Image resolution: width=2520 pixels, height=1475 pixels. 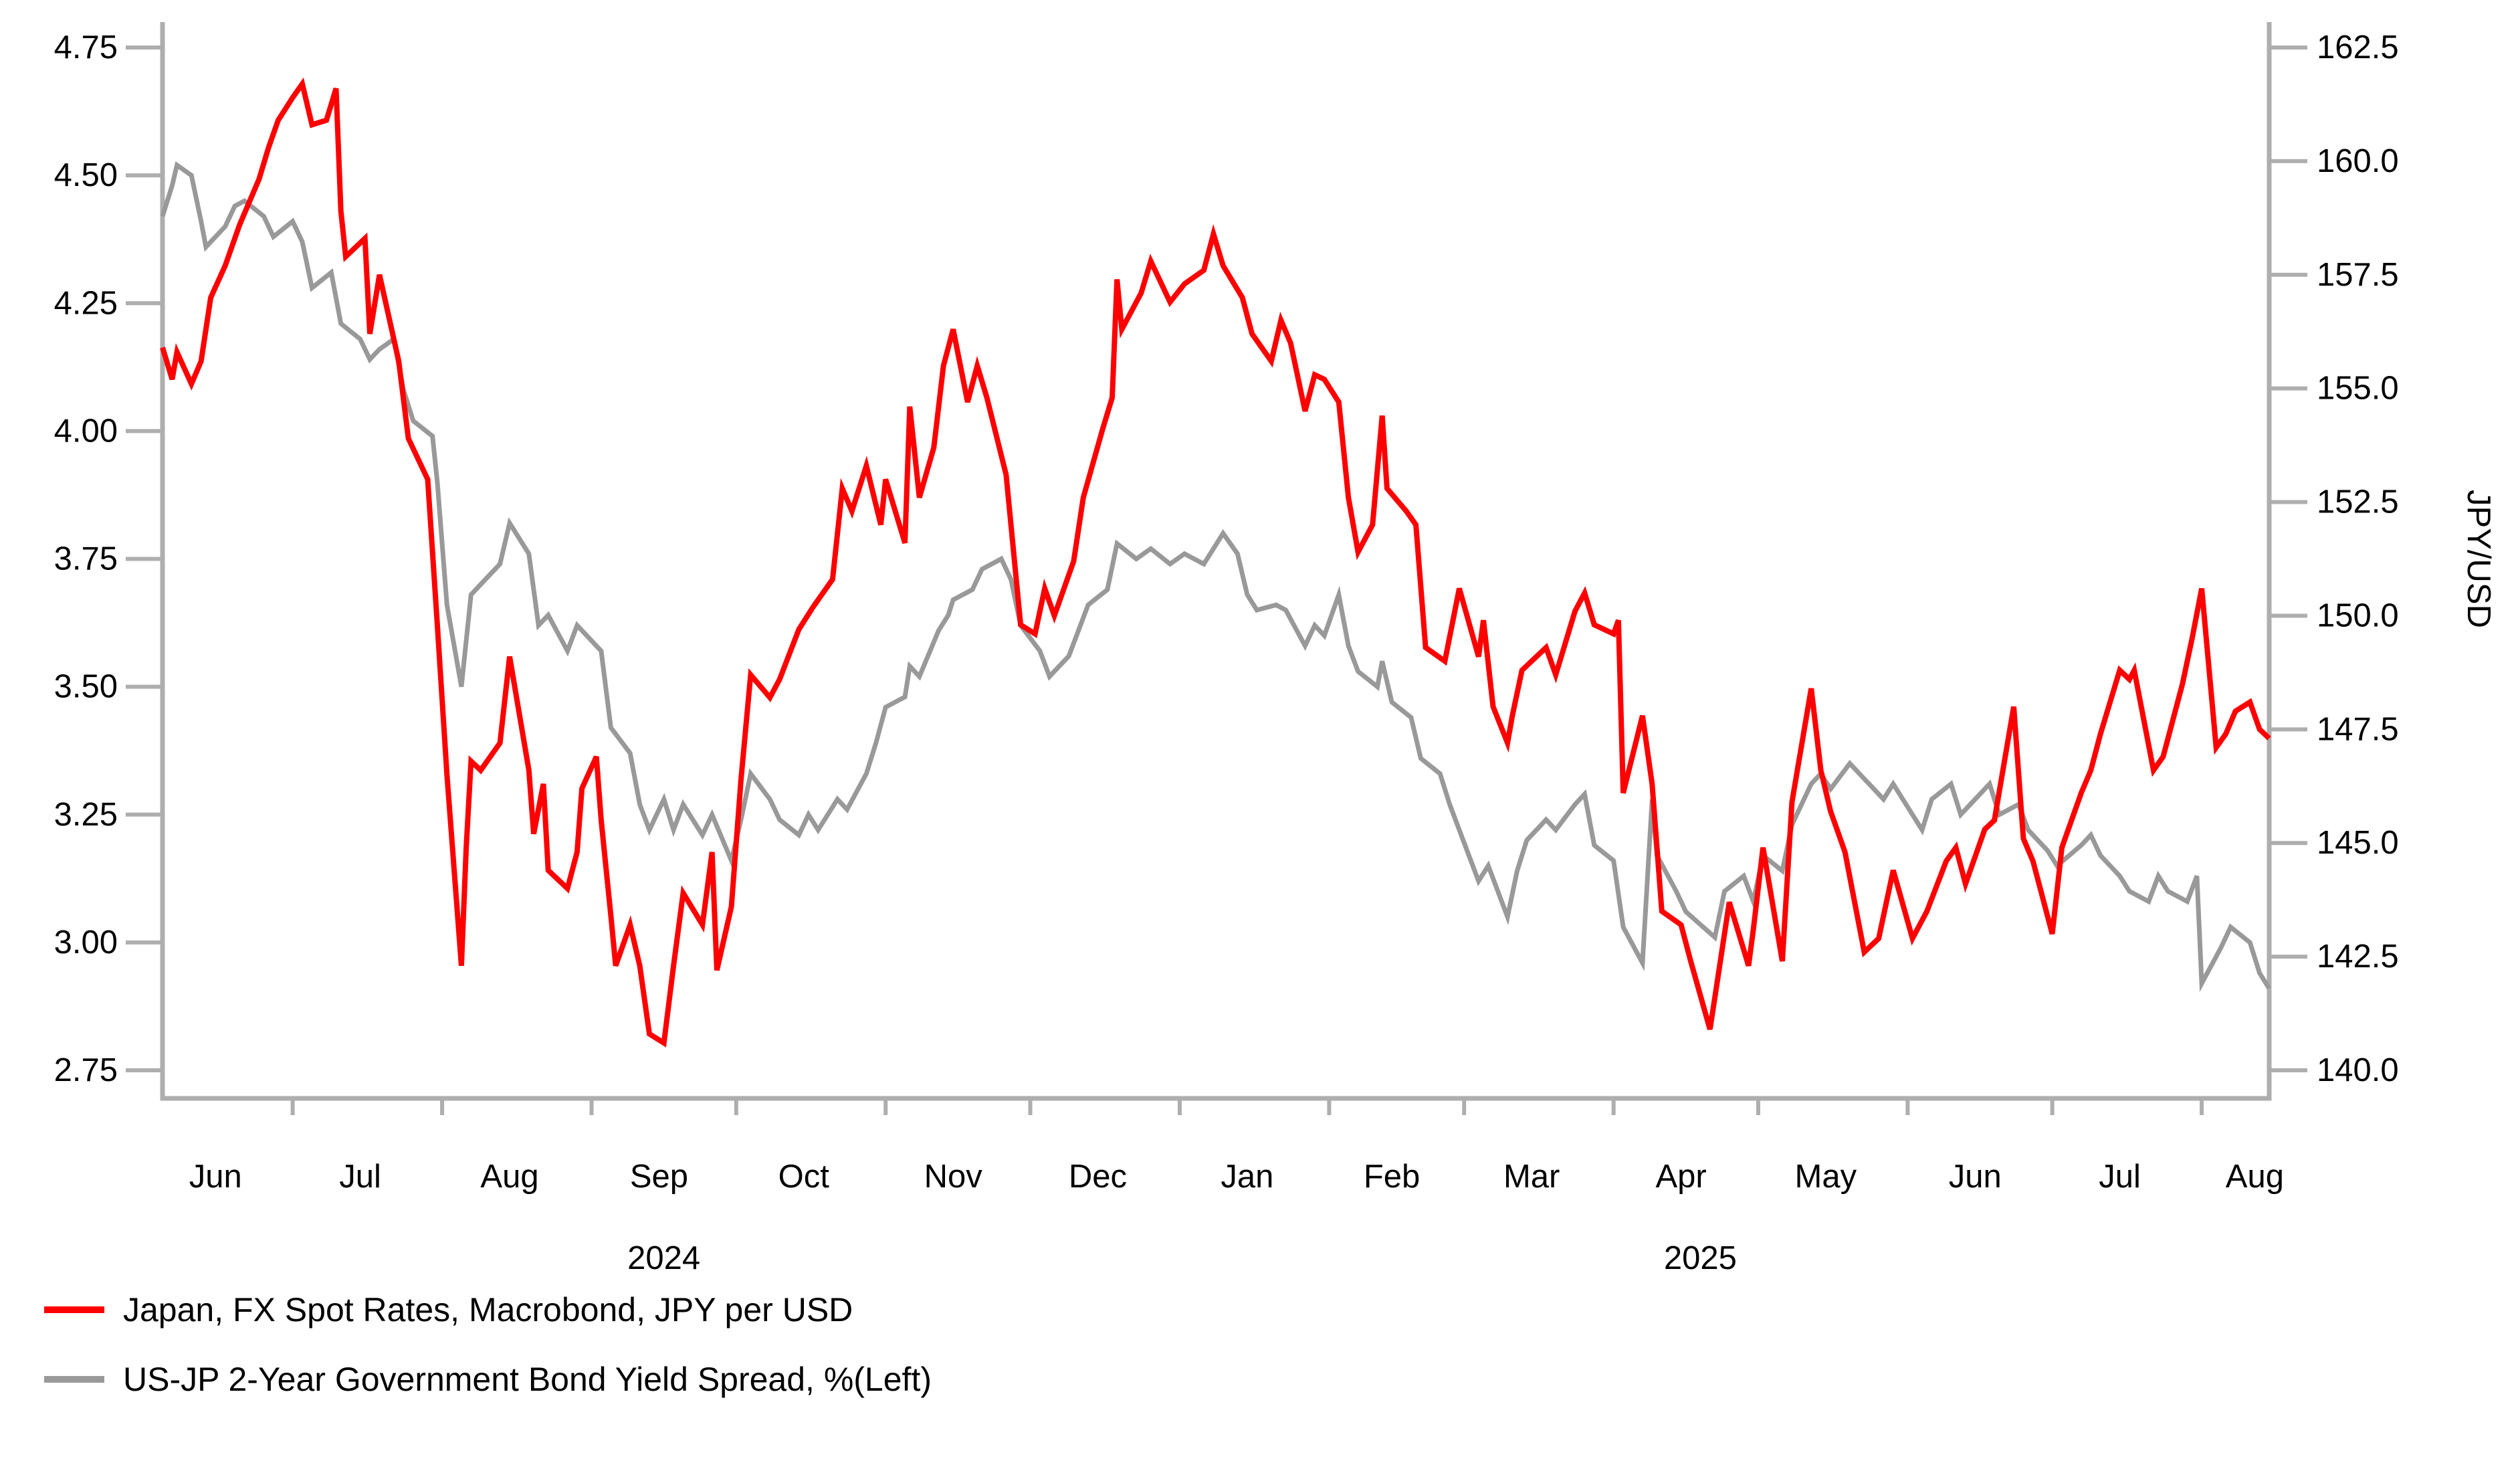 What do you see at coordinates (86, 687) in the screenshot?
I see `left-tick-label: 3.50` at bounding box center [86, 687].